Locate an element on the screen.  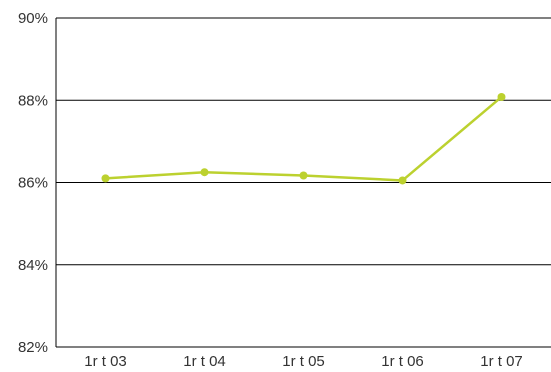
y-tick-label: 84% is located at coordinates (33, 265).